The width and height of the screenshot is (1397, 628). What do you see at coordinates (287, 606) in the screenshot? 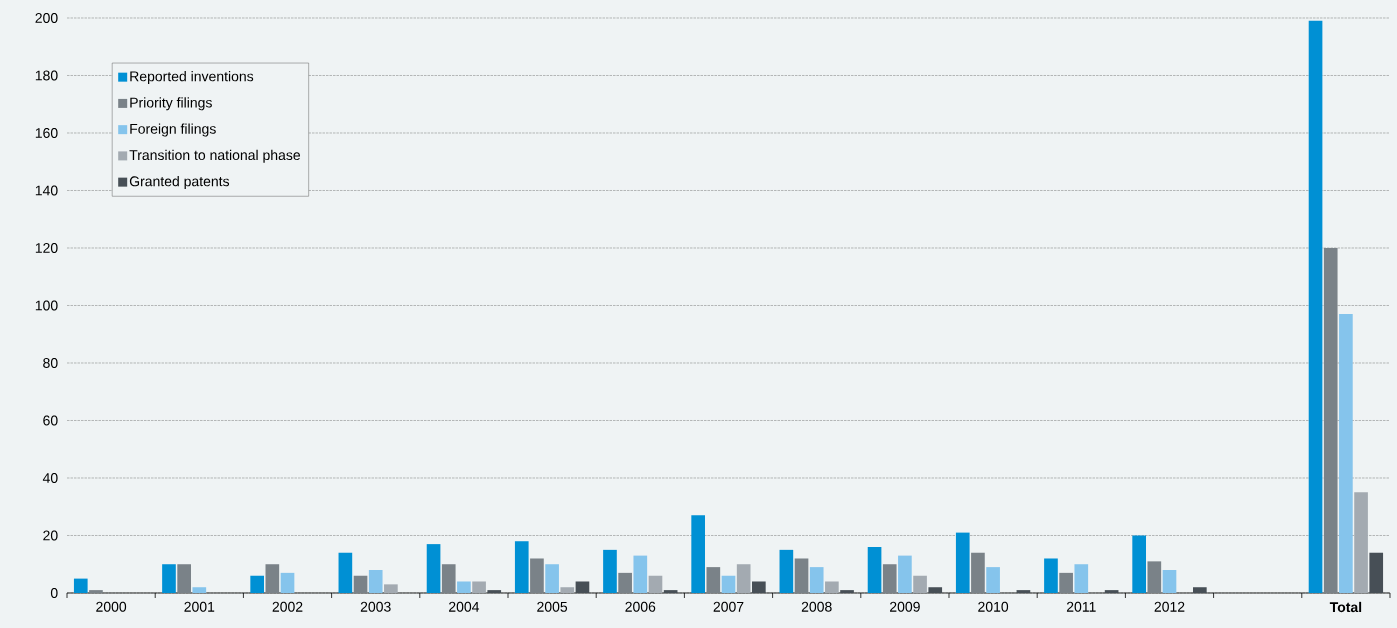
I see `x-tick-label: 2002` at bounding box center [287, 606].